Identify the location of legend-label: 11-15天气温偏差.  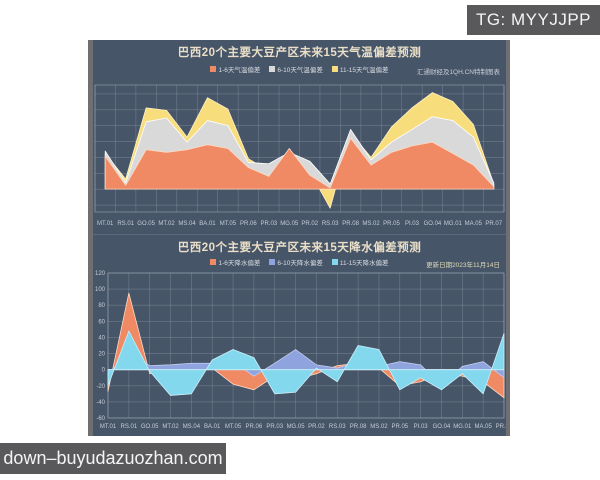
(364, 70).